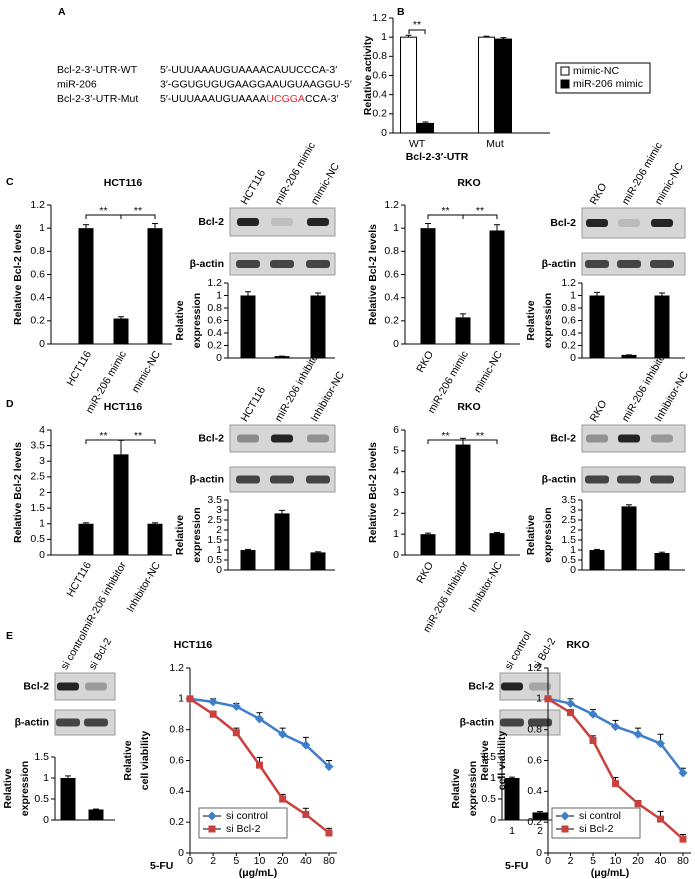 This screenshot has height=879, width=695. Describe the element at coordinates (41, 757) in the screenshot. I see `y-tick-label: 1.5` at that location.